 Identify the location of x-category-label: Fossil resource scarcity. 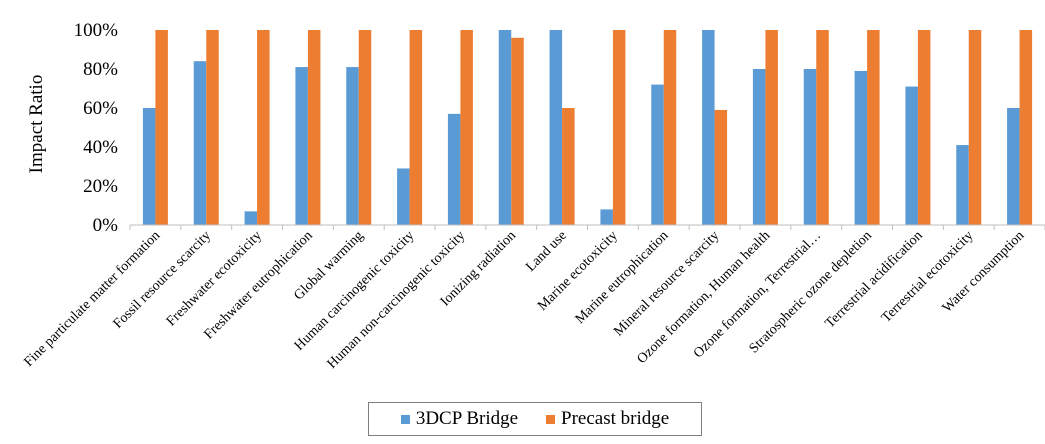
(163, 280).